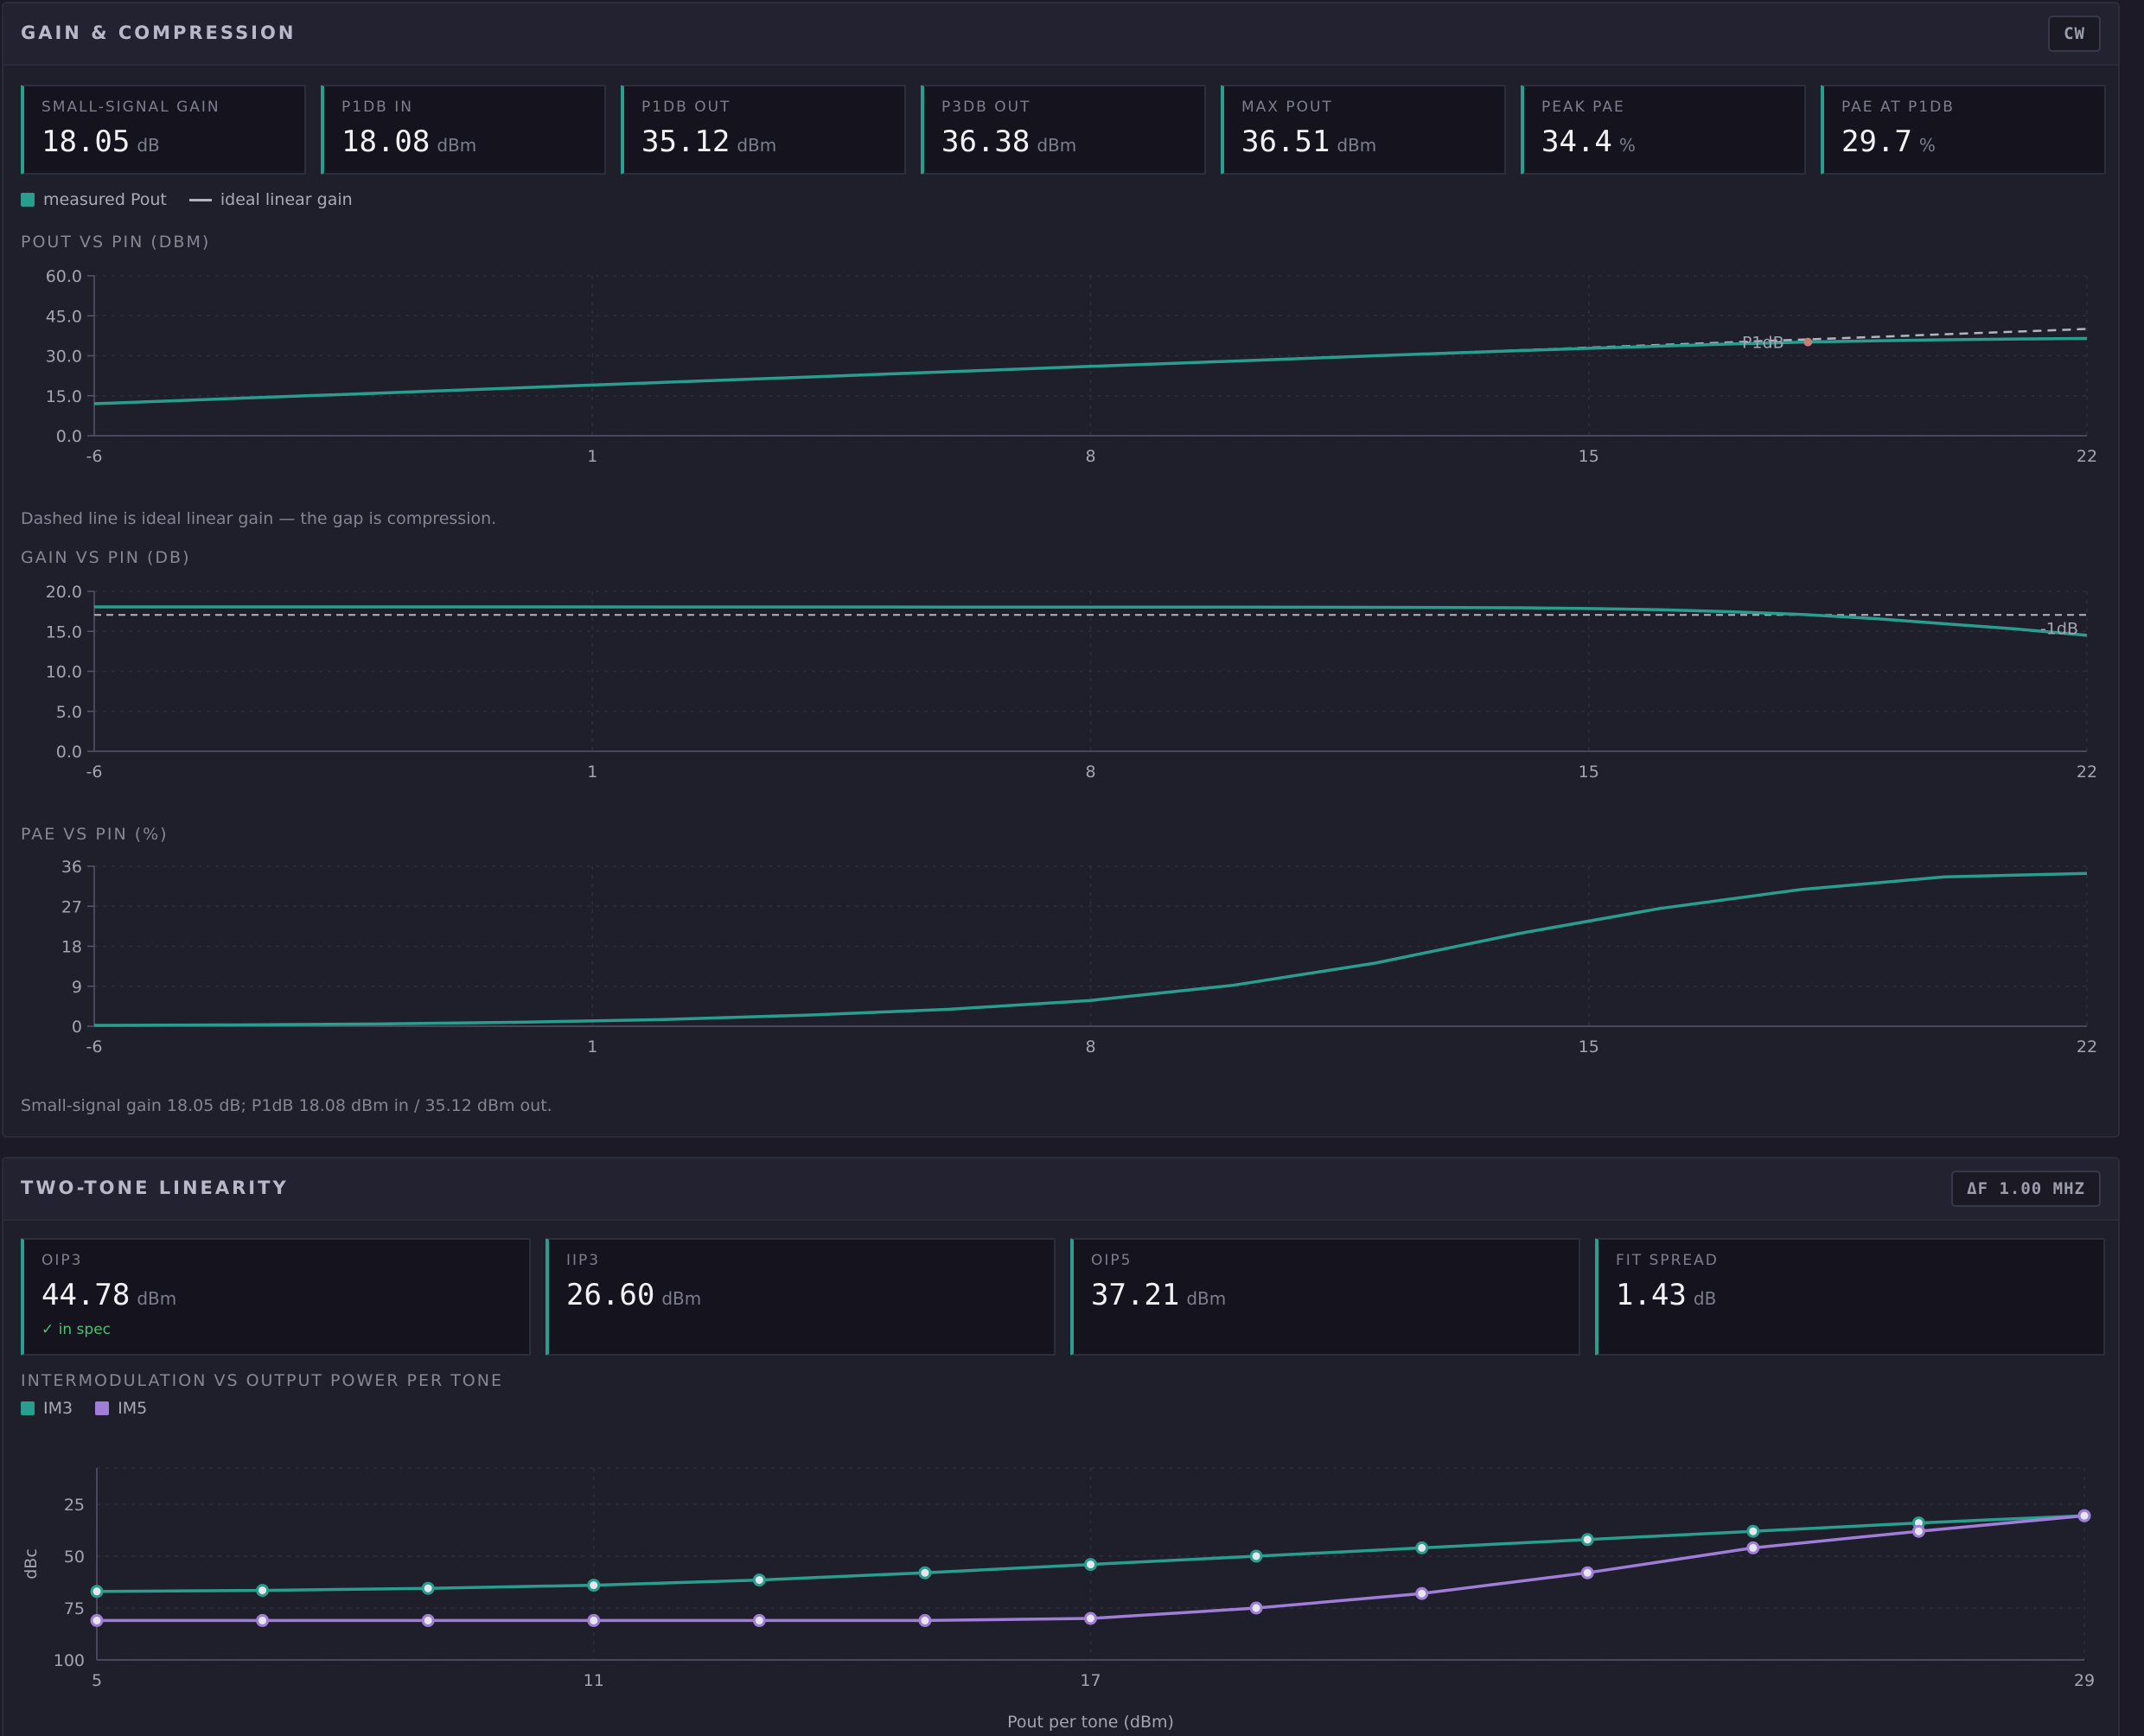 The width and height of the screenshot is (2144, 1736). What do you see at coordinates (31, 1564) in the screenshot?
I see `y-axis-label: dBc` at bounding box center [31, 1564].